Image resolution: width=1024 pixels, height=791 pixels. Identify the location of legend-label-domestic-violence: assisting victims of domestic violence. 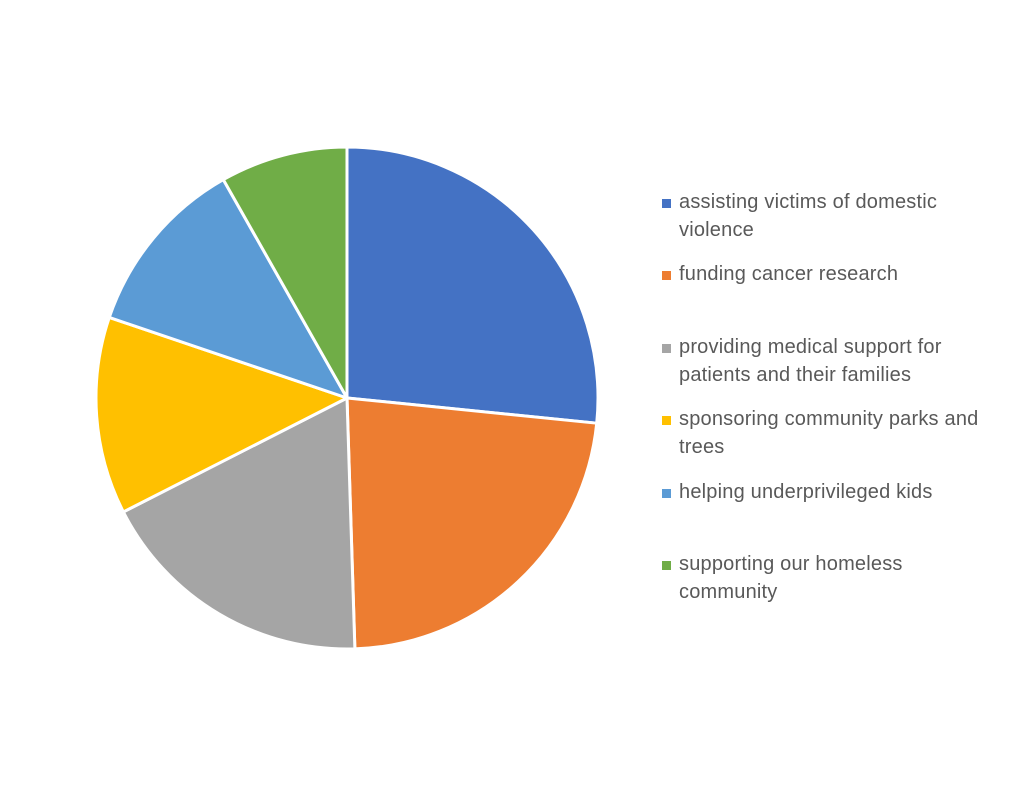
(808, 216).